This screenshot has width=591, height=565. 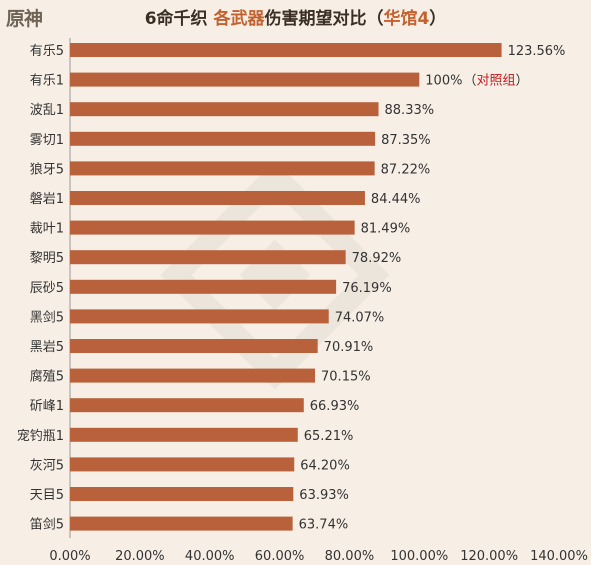 What do you see at coordinates (346, 377) in the screenshot?
I see `data-label: 70.15%` at bounding box center [346, 377].